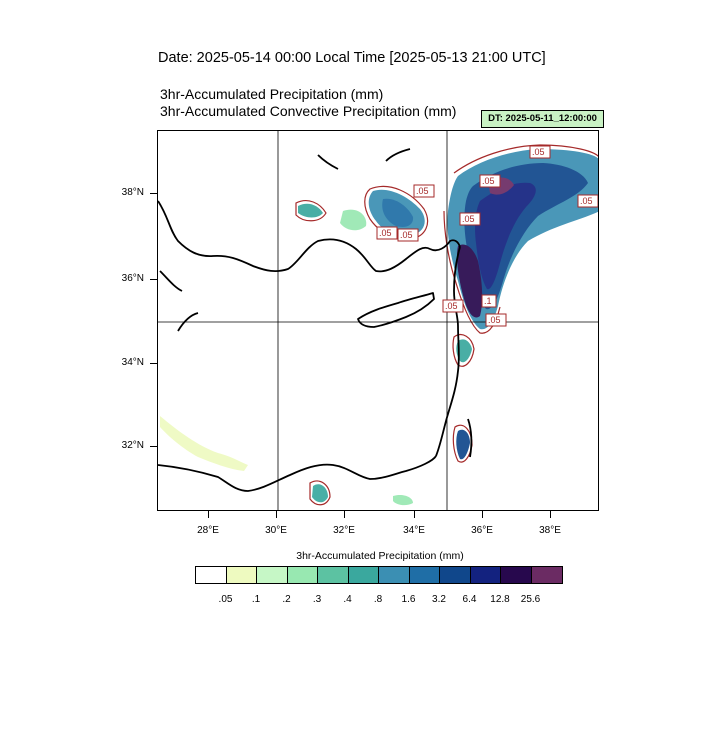  I want to click on lon-label: 34°E, so click(414, 530).